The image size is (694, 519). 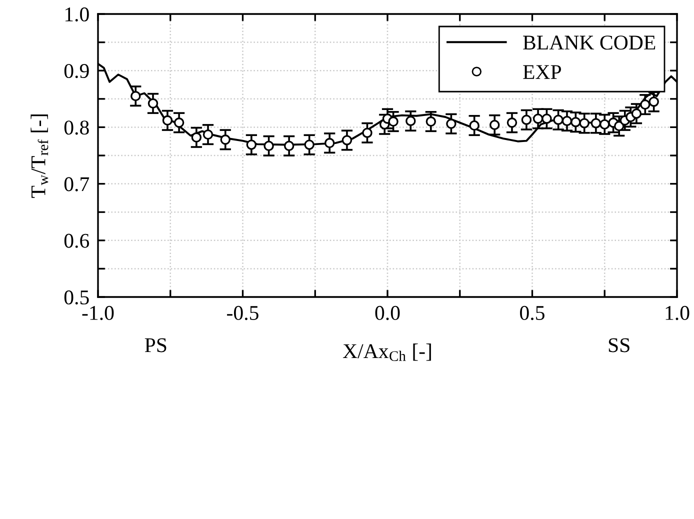 I want to click on x-tick-label: 0.0, so click(x=387, y=313).